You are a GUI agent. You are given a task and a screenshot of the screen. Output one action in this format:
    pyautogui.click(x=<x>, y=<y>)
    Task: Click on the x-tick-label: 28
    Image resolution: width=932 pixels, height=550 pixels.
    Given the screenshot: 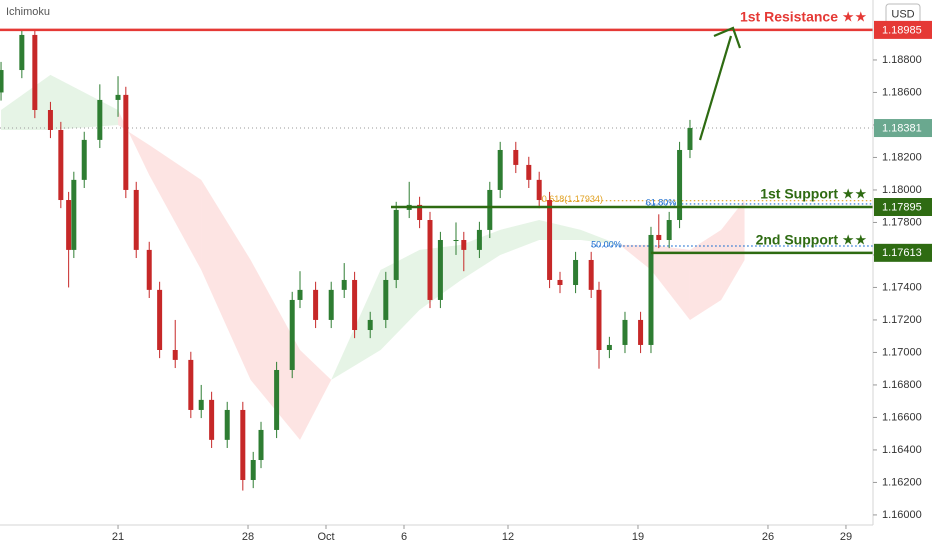 What is the action you would take?
    pyautogui.click(x=248, y=537)
    